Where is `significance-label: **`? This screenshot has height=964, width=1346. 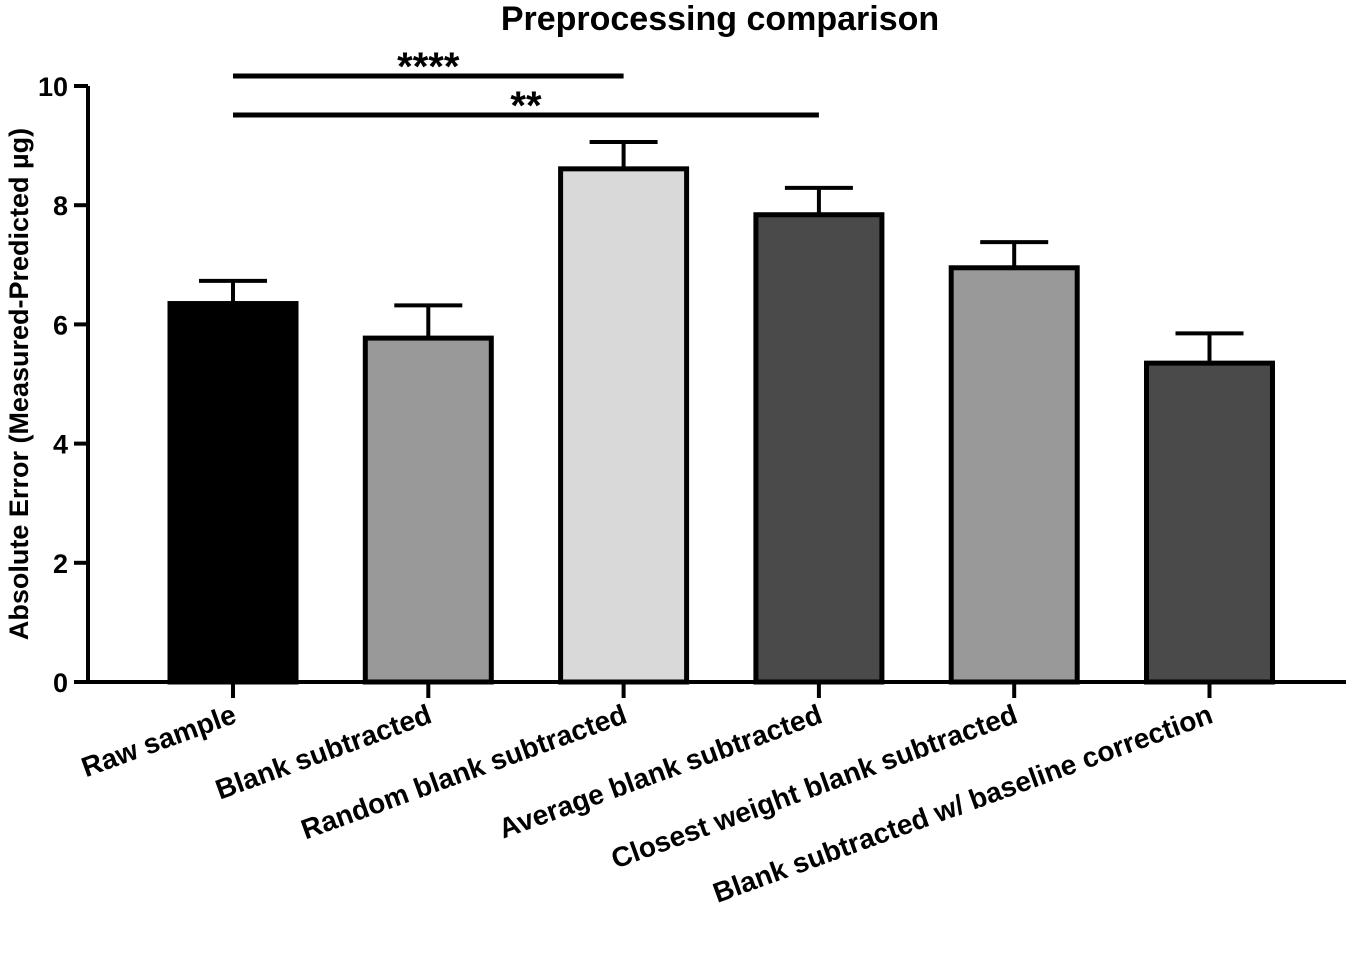 significance-label: ** is located at coordinates (526, 106).